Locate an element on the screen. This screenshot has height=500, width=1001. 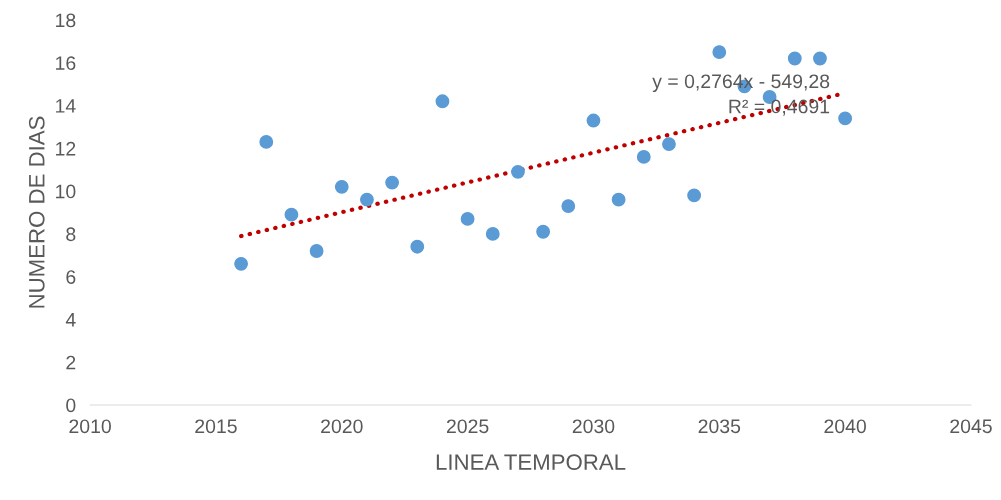
y-tick-label: 8 is located at coordinates (71, 234).